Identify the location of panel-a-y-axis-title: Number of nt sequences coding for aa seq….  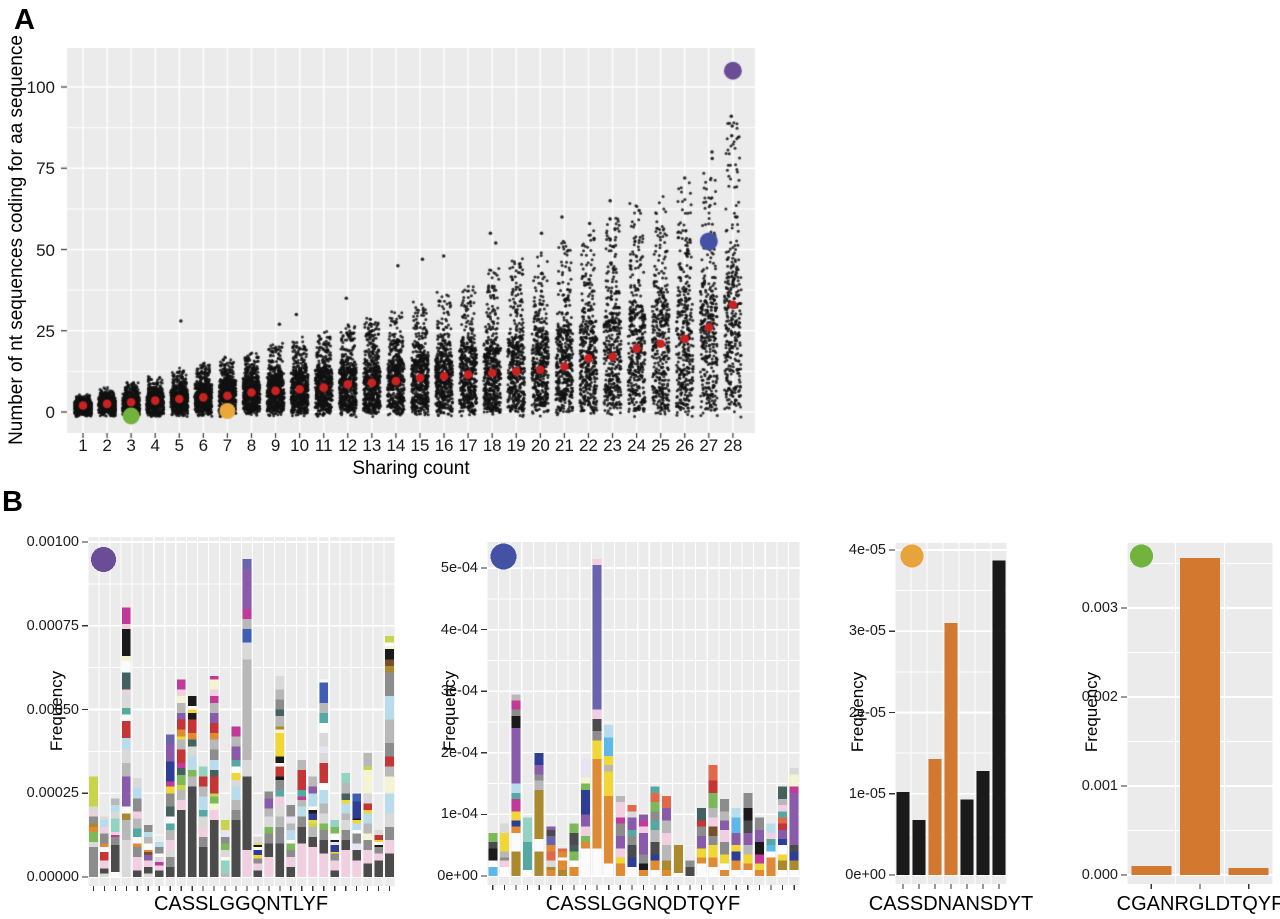
(16, 240).